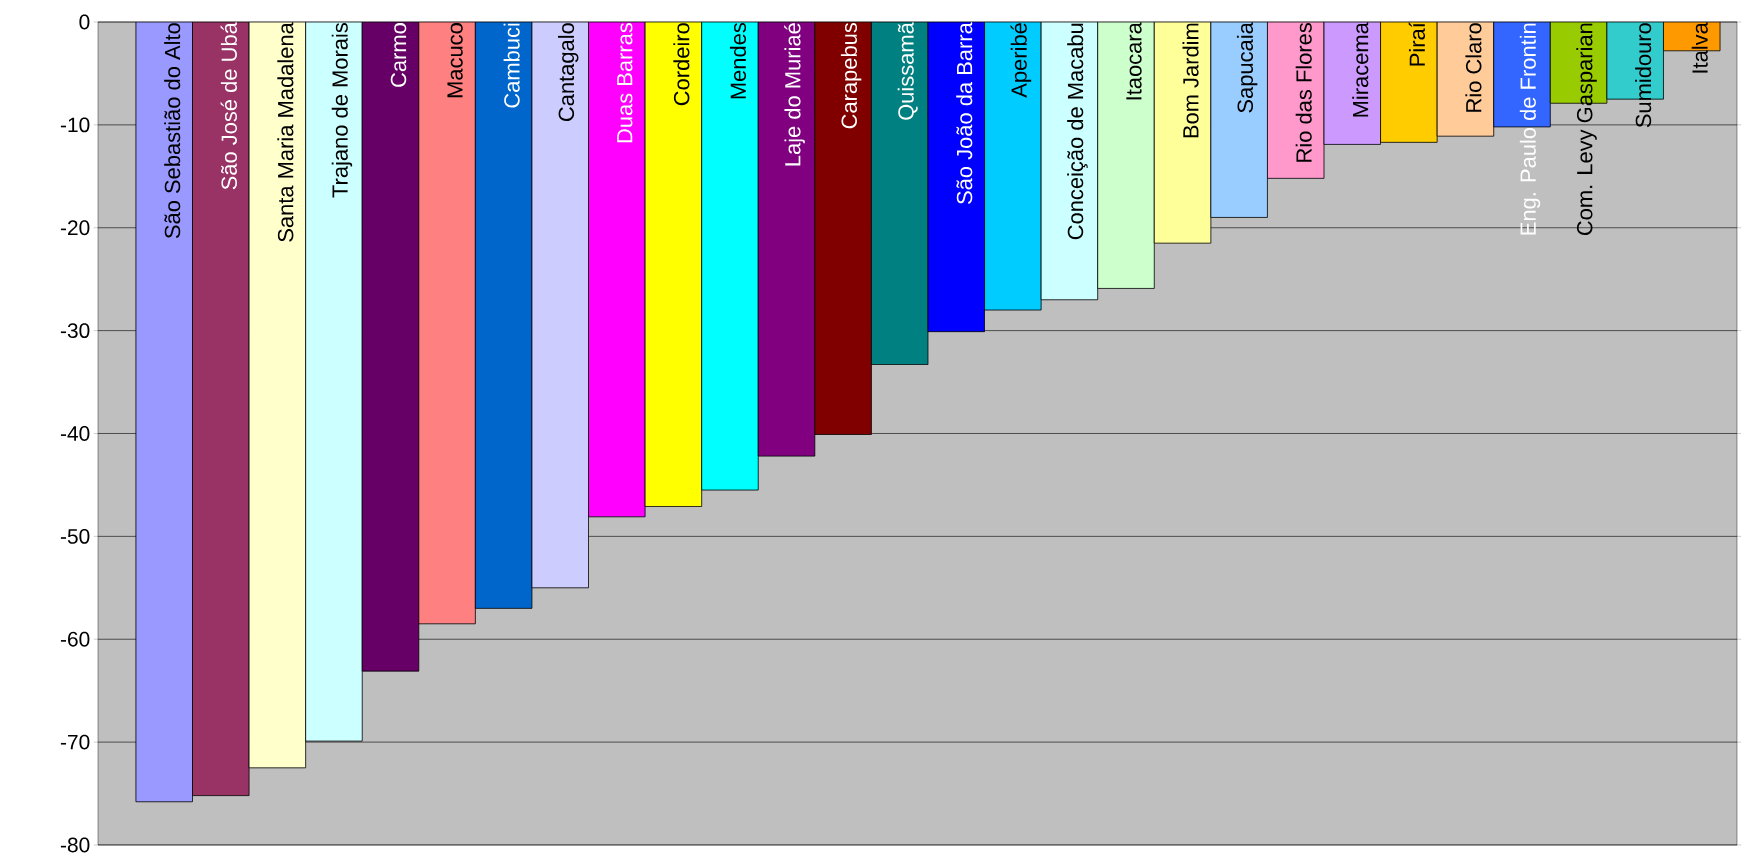 This screenshot has height=858, width=1751. I want to click on x-tick-label: Aperibé, so click(1021, 60).